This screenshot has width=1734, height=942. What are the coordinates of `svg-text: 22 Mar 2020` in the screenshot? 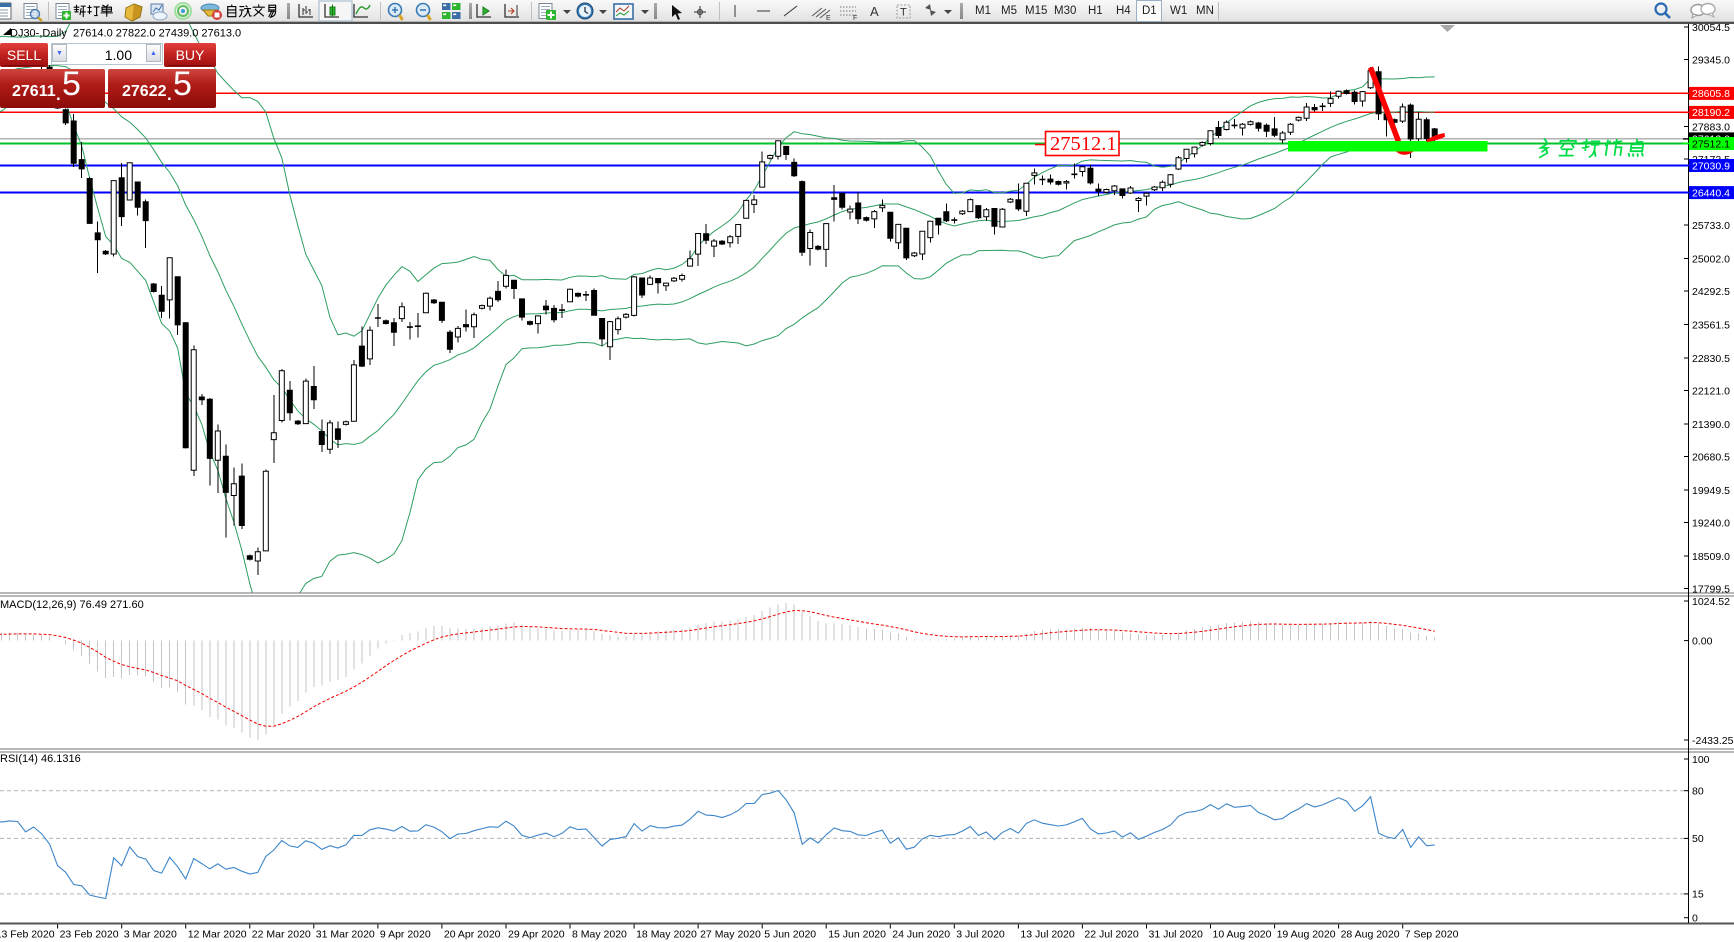 It's located at (281, 935).